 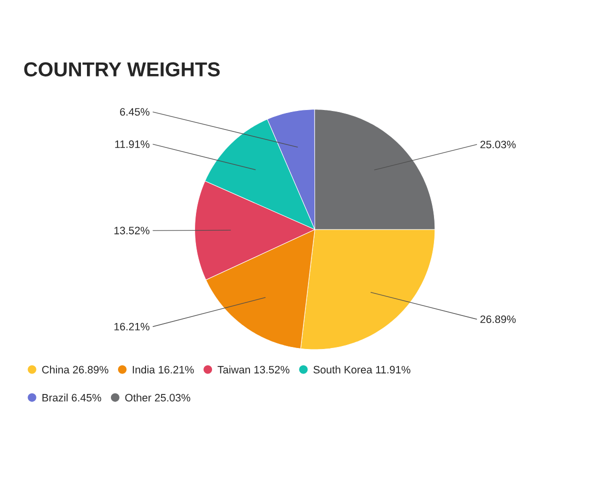 What do you see at coordinates (55, 397) in the screenshot?
I see `legend-label: Brazil` at bounding box center [55, 397].